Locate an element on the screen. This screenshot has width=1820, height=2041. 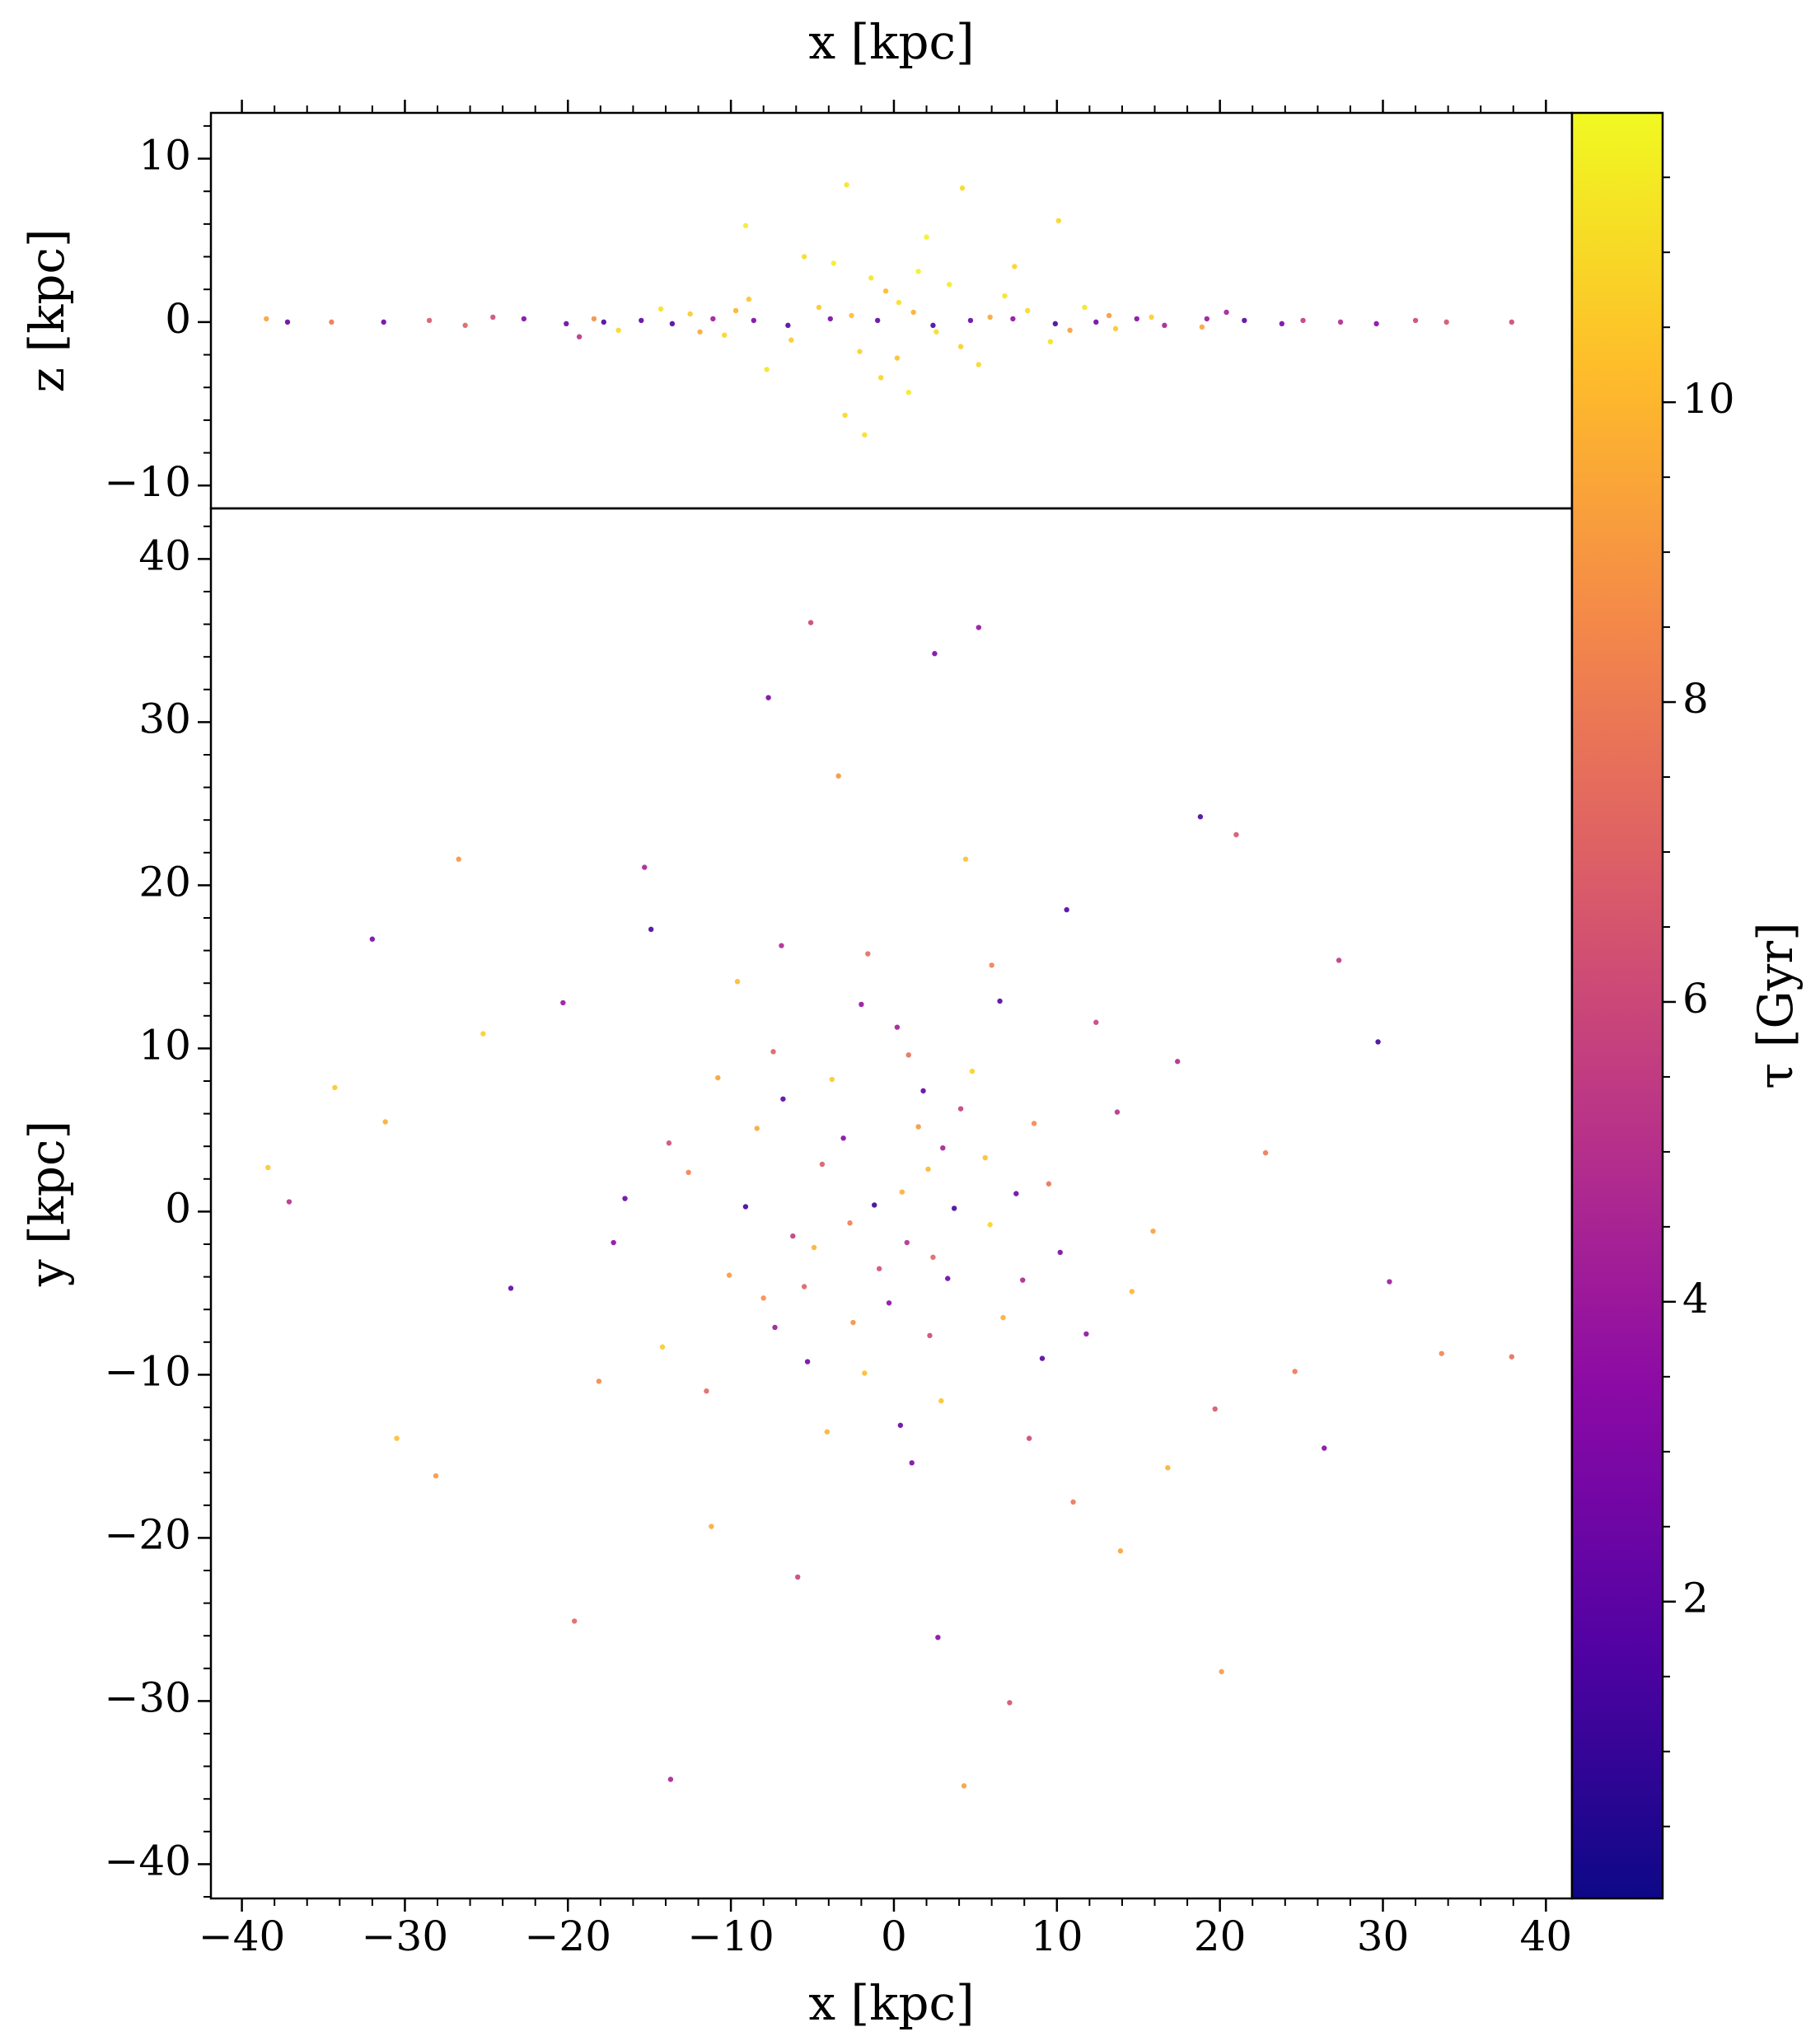
x-axis-label: x [kpc] is located at coordinates (891, 42).